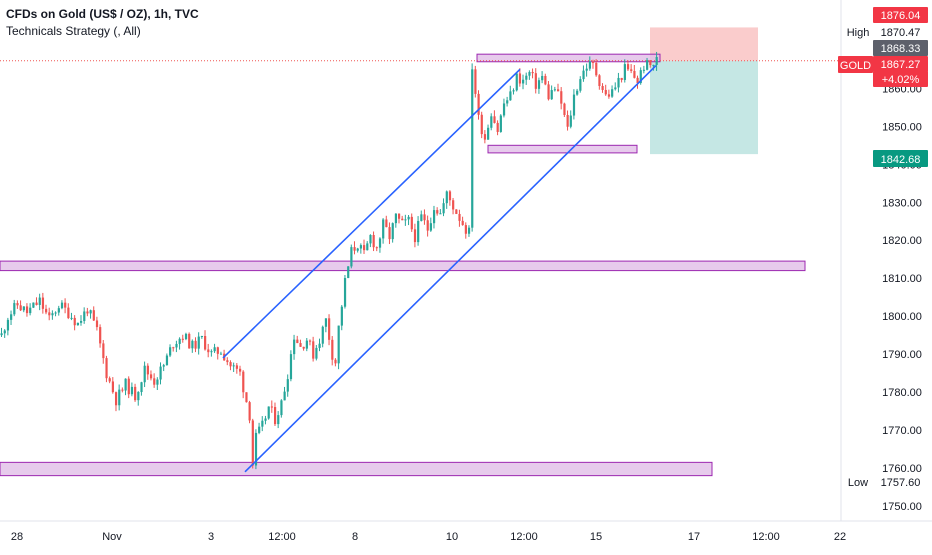 This screenshot has width=932, height=555. I want to click on indicator-label: Technicals Strategy (, All), so click(73, 31).